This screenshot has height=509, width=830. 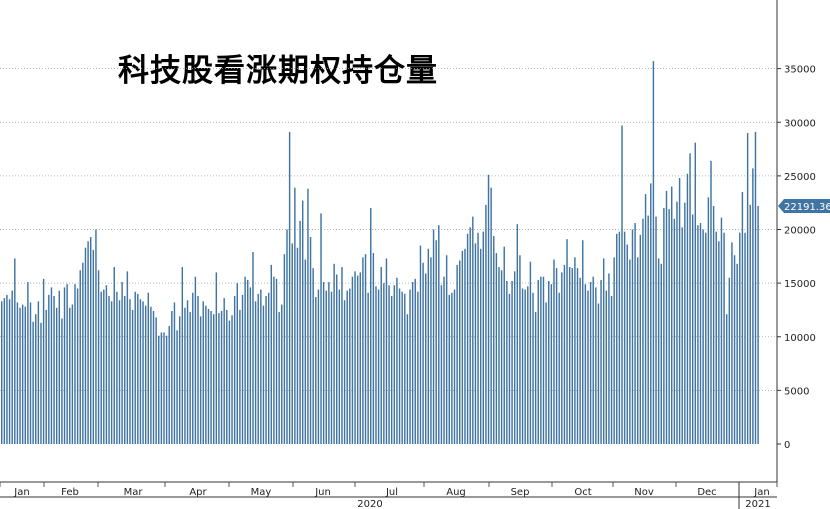 What do you see at coordinates (800, 123) in the screenshot?
I see `y-tick-label: 30000` at bounding box center [800, 123].